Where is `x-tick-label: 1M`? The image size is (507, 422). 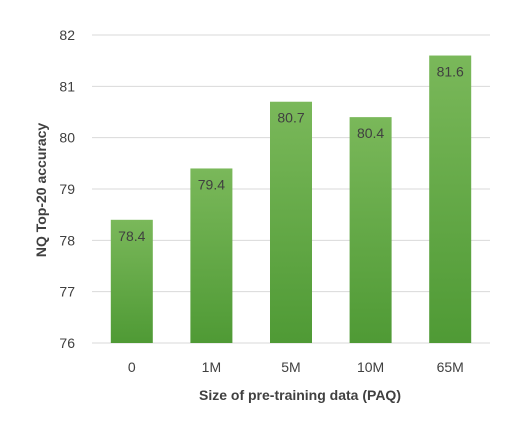
x-tick-label: 1M is located at coordinates (211, 367).